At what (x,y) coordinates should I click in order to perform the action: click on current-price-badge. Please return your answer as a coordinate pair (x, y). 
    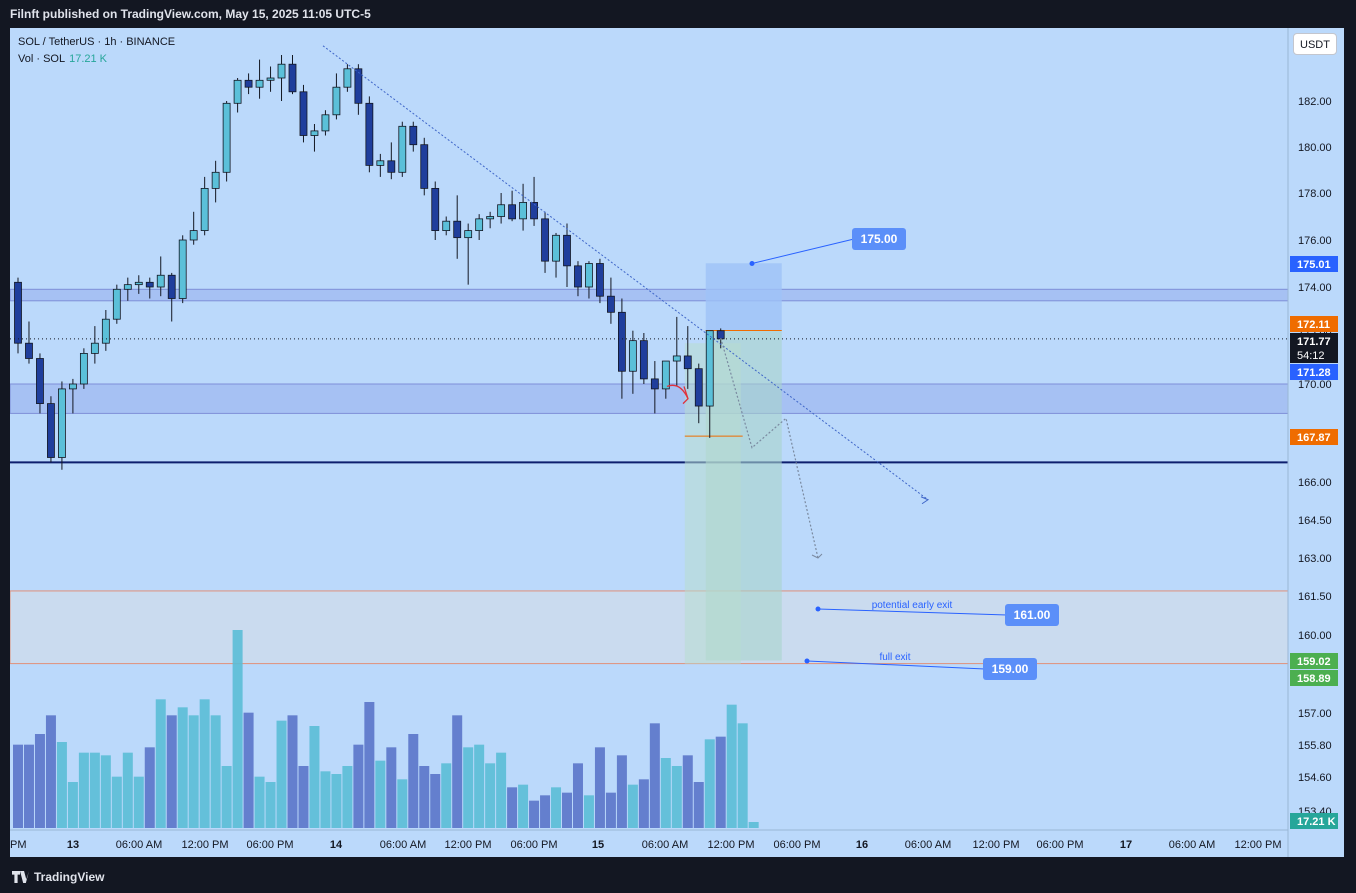
    Looking at the image, I should click on (1314, 348).